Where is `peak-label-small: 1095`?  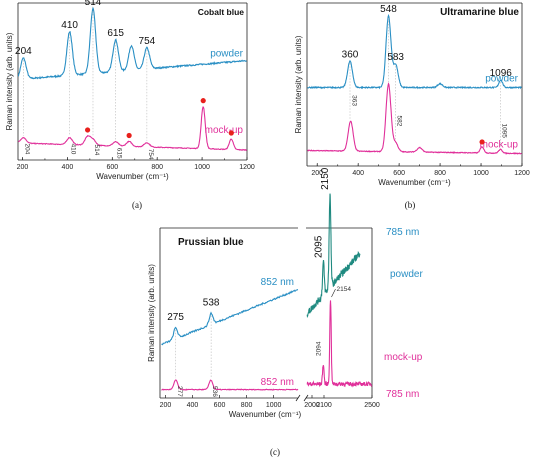 peak-label-small: 1095 is located at coordinates (504, 130).